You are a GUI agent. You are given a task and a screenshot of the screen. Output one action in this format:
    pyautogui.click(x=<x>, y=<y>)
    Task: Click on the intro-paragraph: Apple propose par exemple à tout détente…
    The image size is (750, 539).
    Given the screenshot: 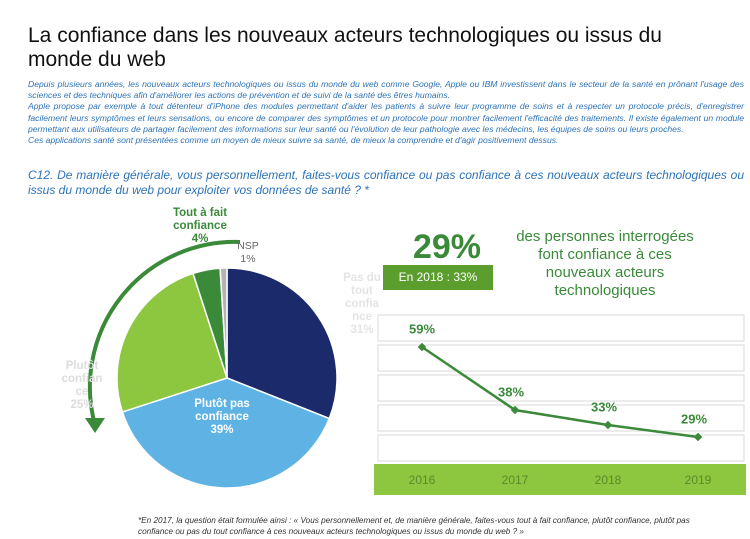 What is the action you would take?
    pyautogui.click(x=386, y=117)
    